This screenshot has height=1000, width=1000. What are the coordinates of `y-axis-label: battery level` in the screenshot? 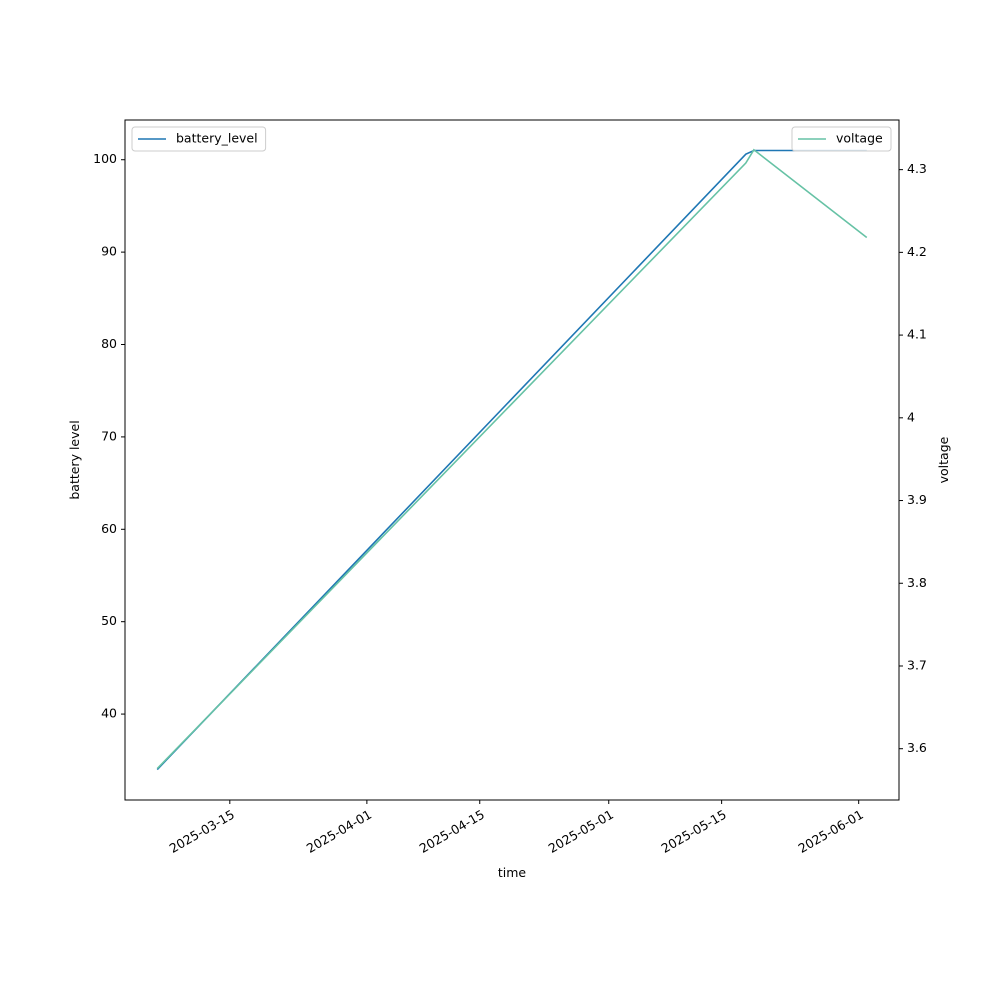 It's located at (74, 459).